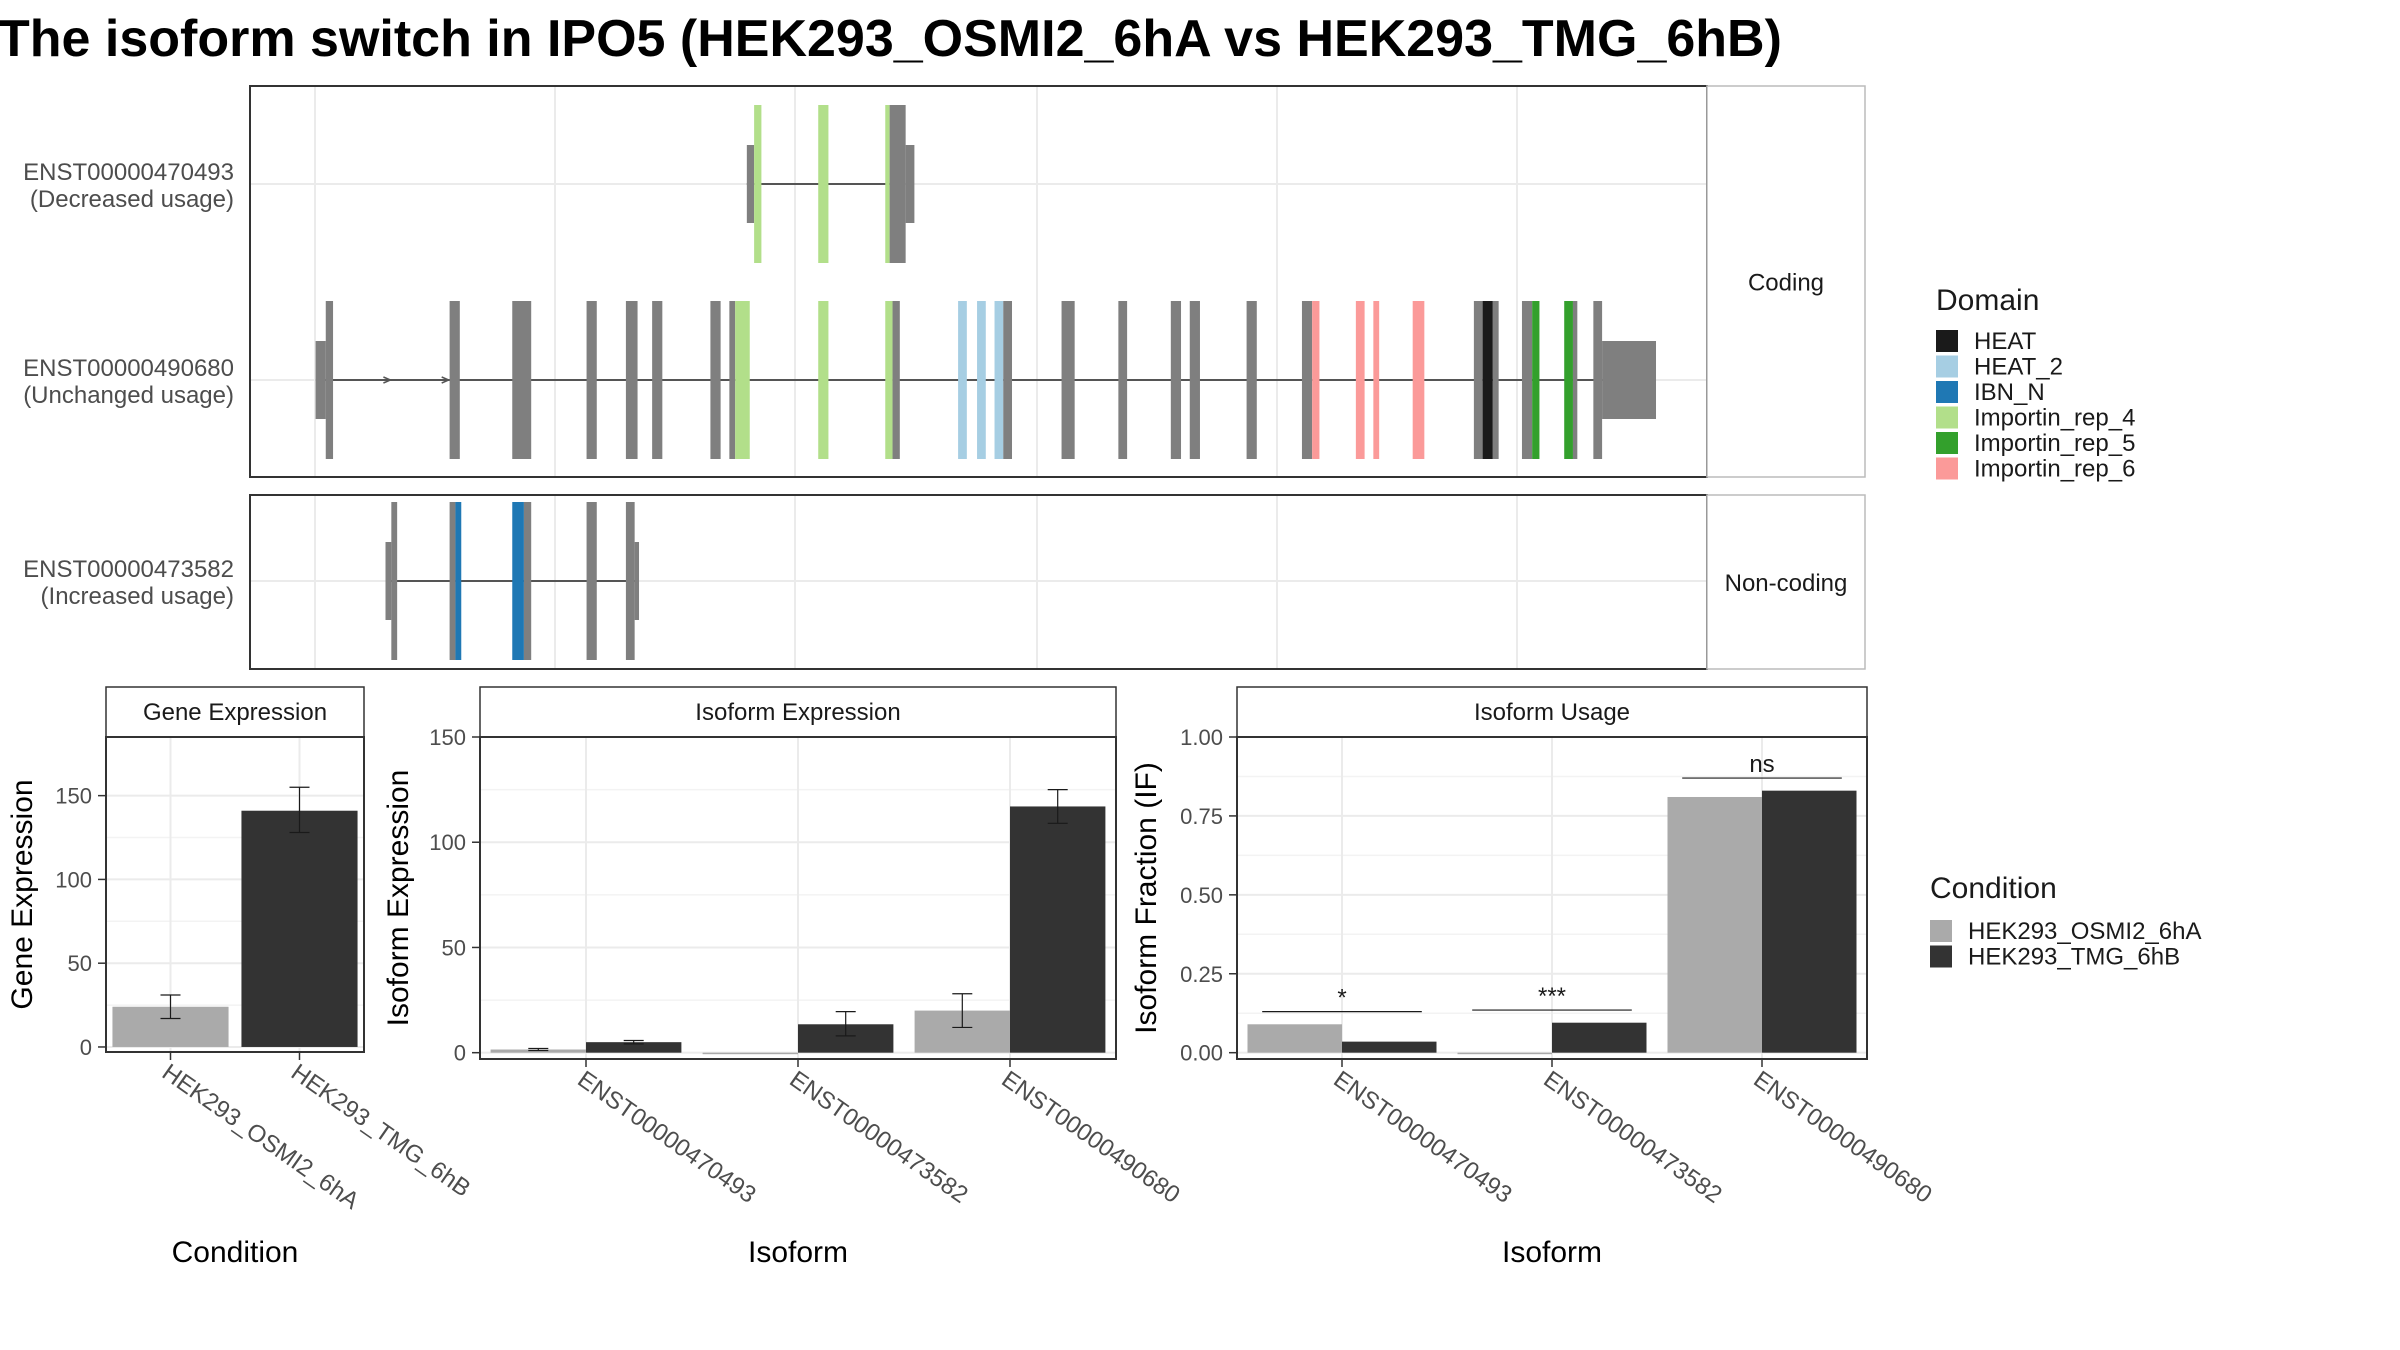 This screenshot has height=1350, width=2400. I want to click on domain-legend-label: Importin_rep_4, so click(2054, 418).